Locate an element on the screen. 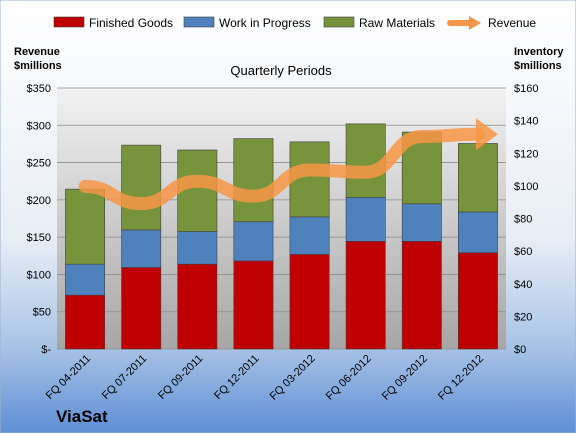  right-tick-label: $20 is located at coordinates (523, 317).